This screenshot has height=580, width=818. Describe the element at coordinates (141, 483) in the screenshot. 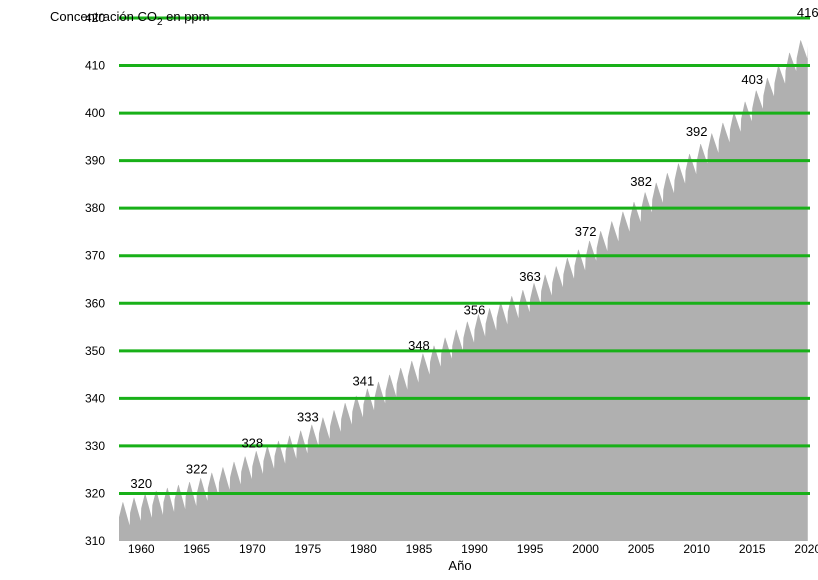

I see `data-label-320: 320` at that location.